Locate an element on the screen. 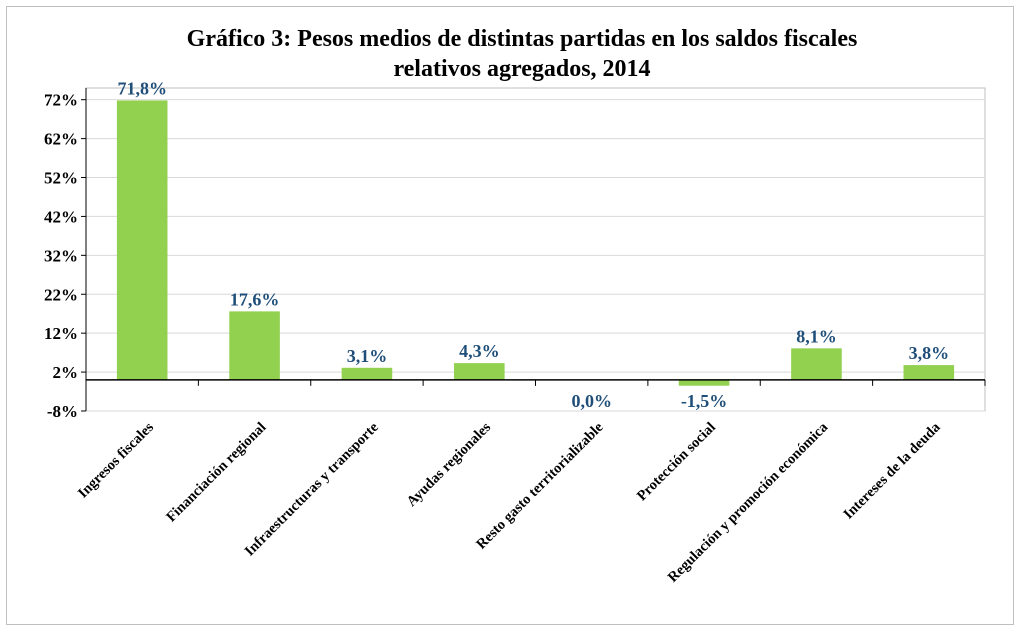 The width and height of the screenshot is (1020, 633). chart-title-line-2: relativos agregados, 2014 is located at coordinates (521, 69).